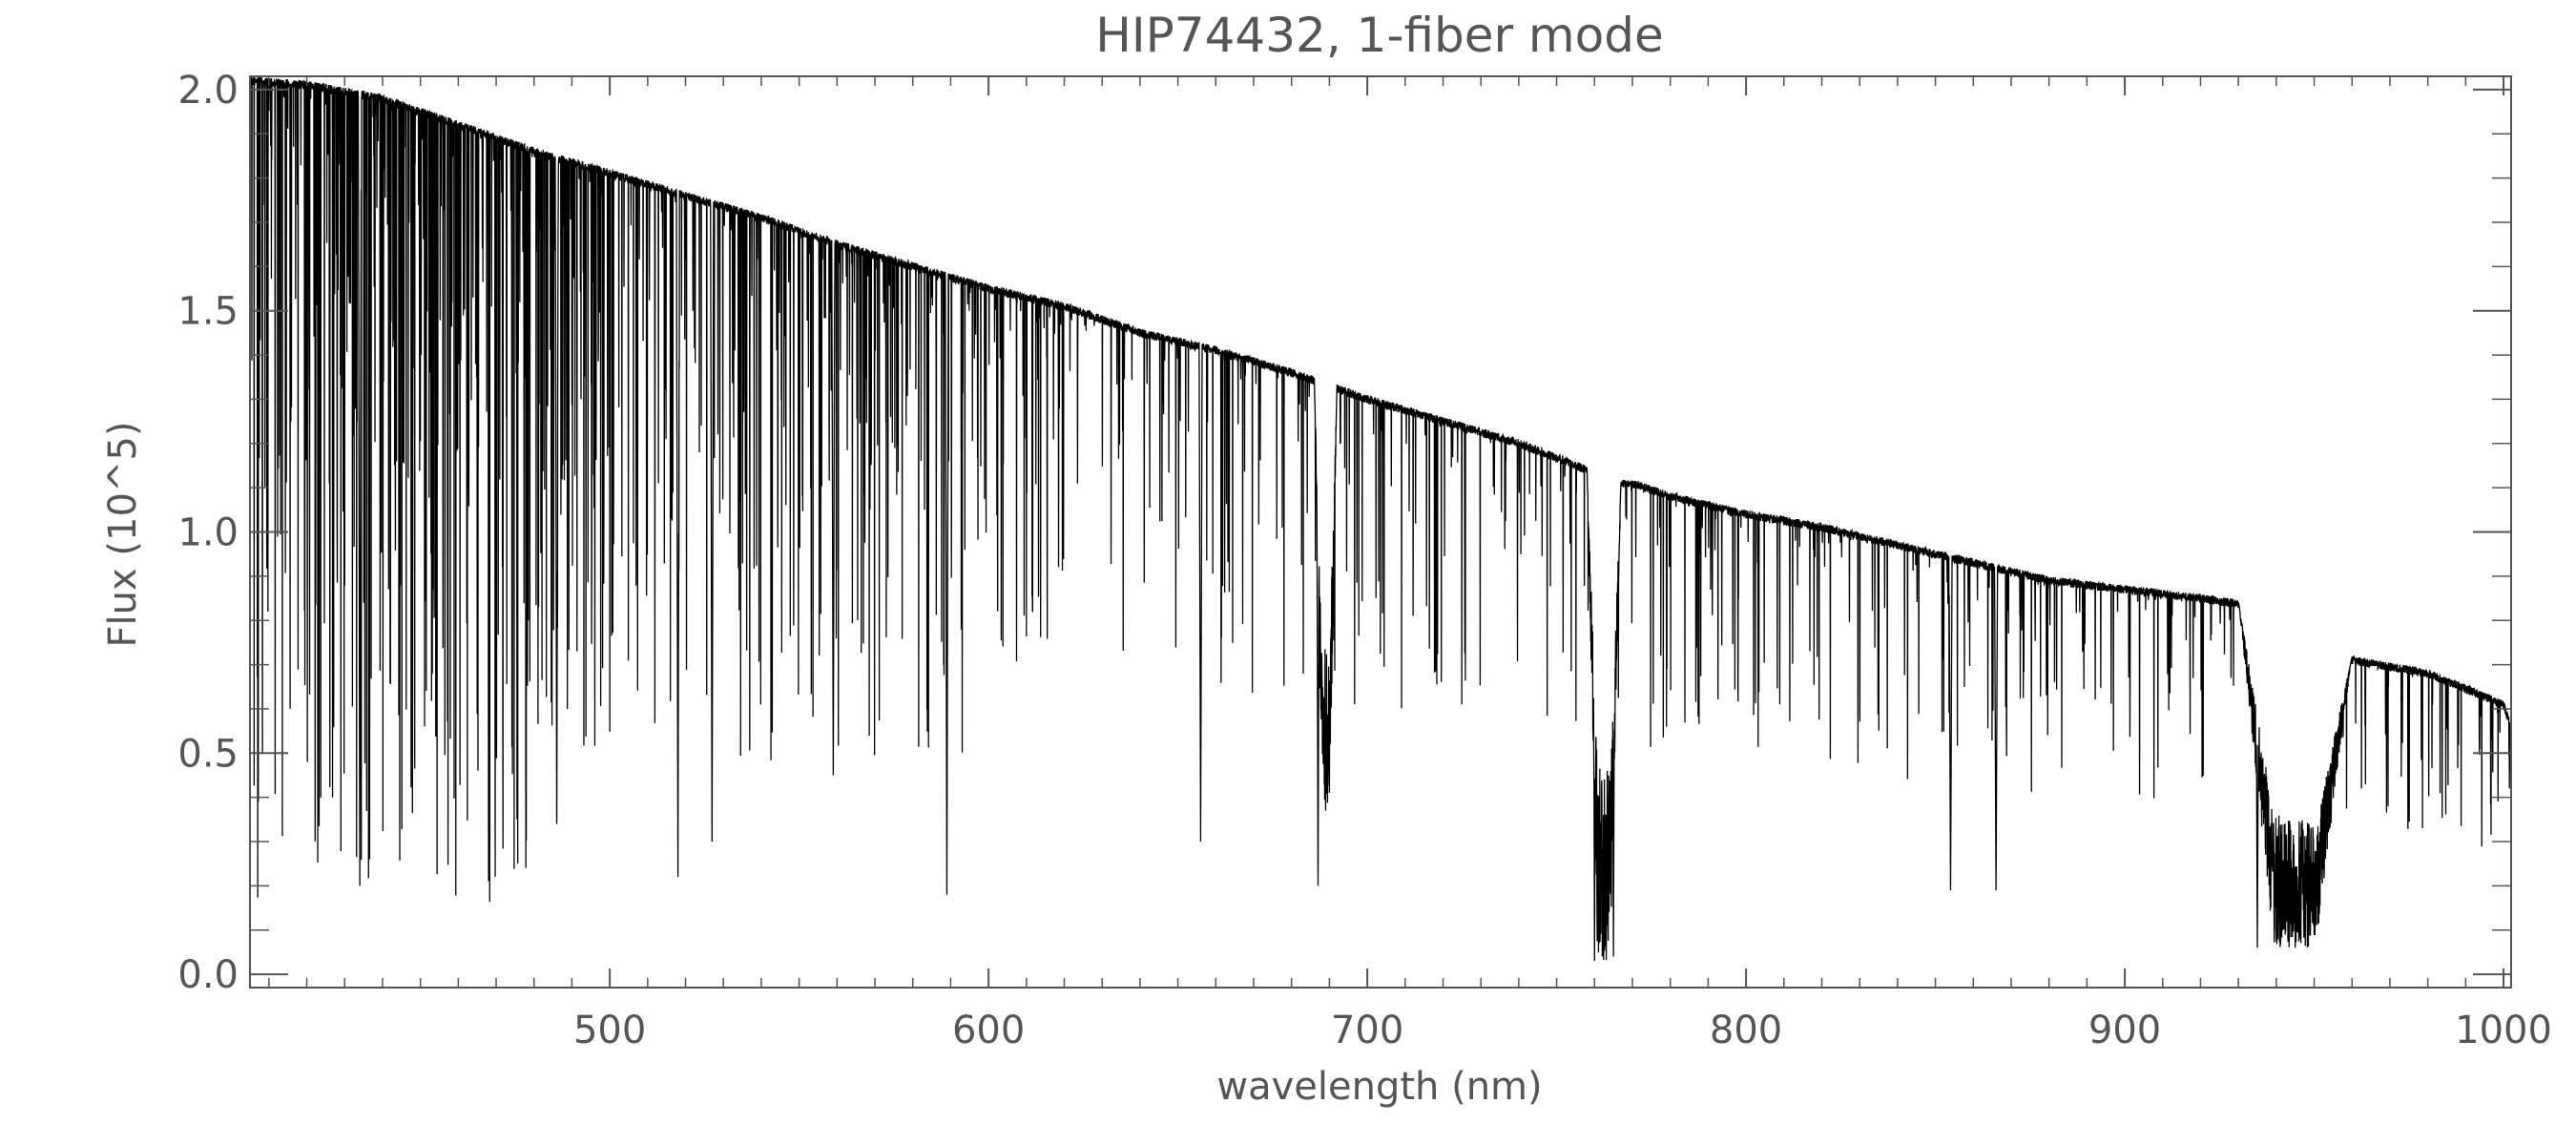 The height and width of the screenshot is (1145, 2576). I want to click on y-tick-label: 0.5, so click(208, 754).